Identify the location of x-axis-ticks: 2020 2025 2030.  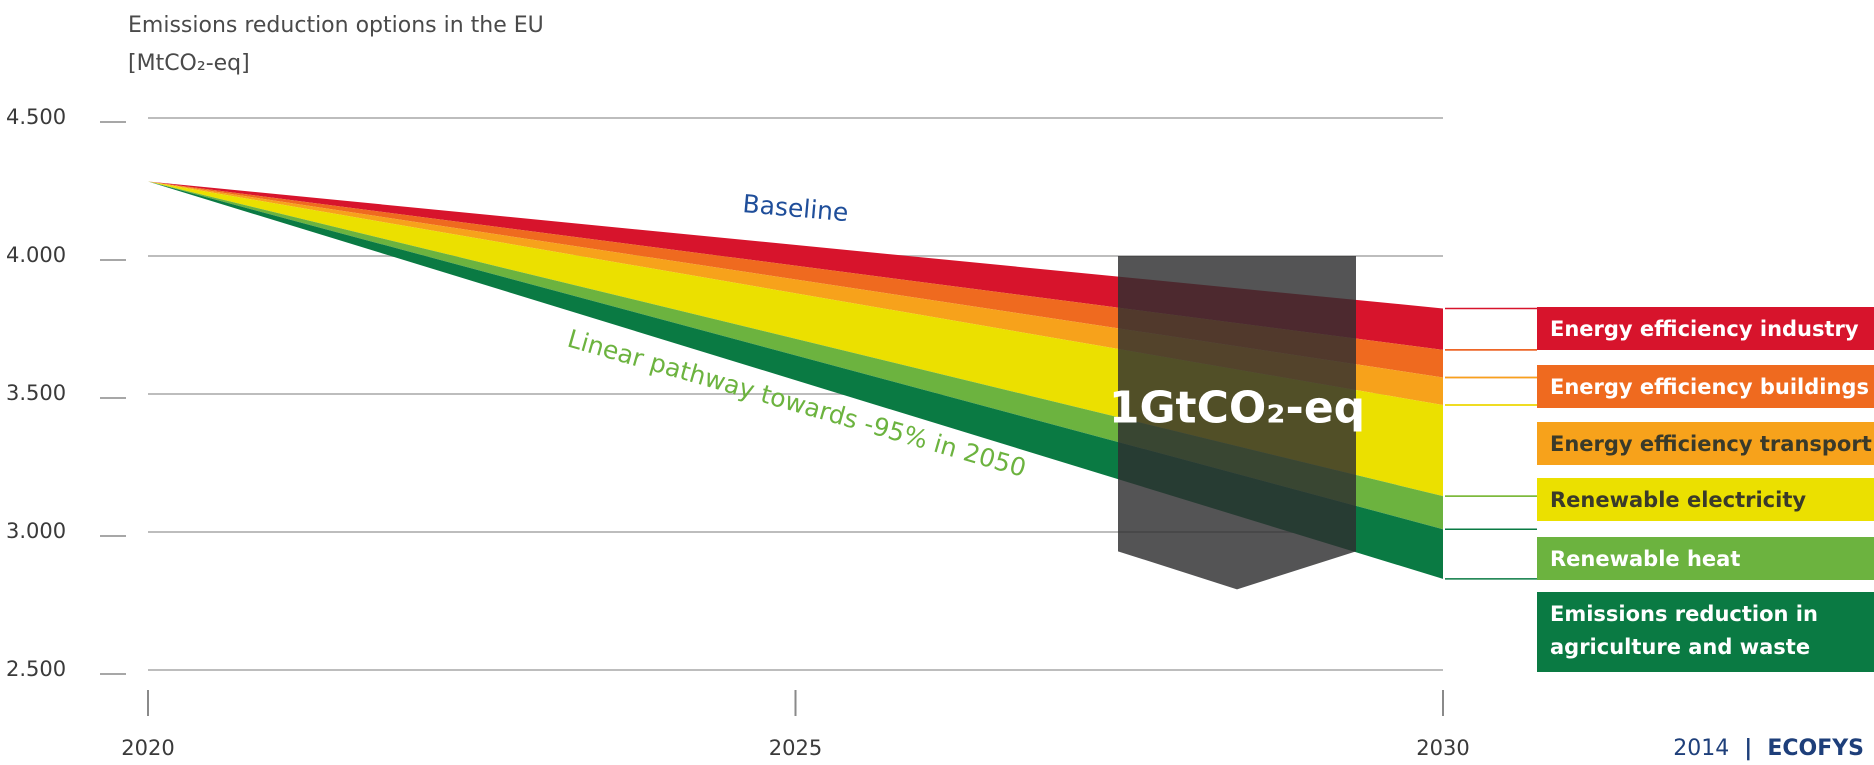
(795, 725).